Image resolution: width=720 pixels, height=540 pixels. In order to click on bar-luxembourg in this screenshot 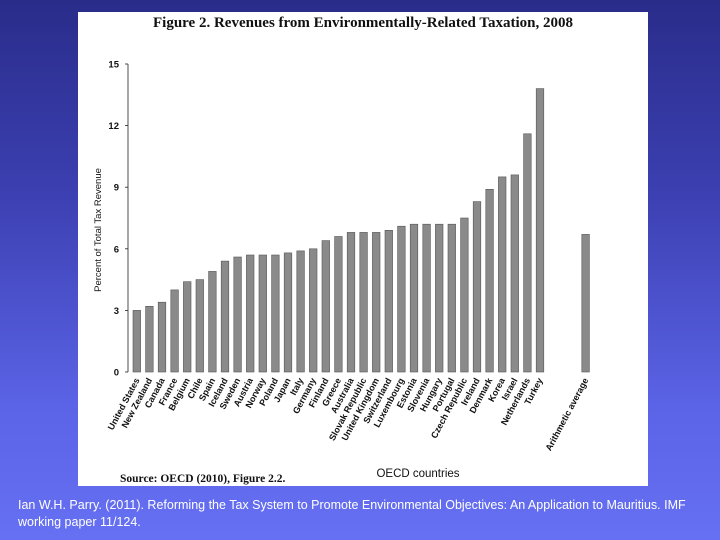, I will do `click(401, 299)`.